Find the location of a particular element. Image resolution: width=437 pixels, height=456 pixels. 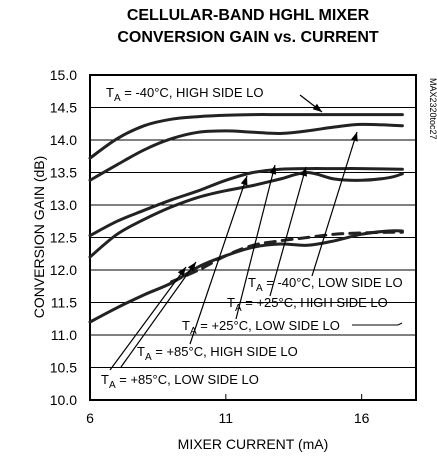

series-p25-high-label: TA = +25°C, HIGH SIDE LO is located at coordinates (307, 304).